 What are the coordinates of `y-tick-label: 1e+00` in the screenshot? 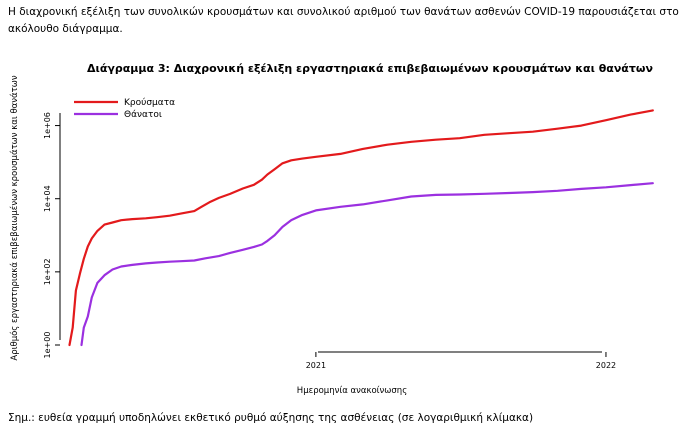 It's located at (47, 345).